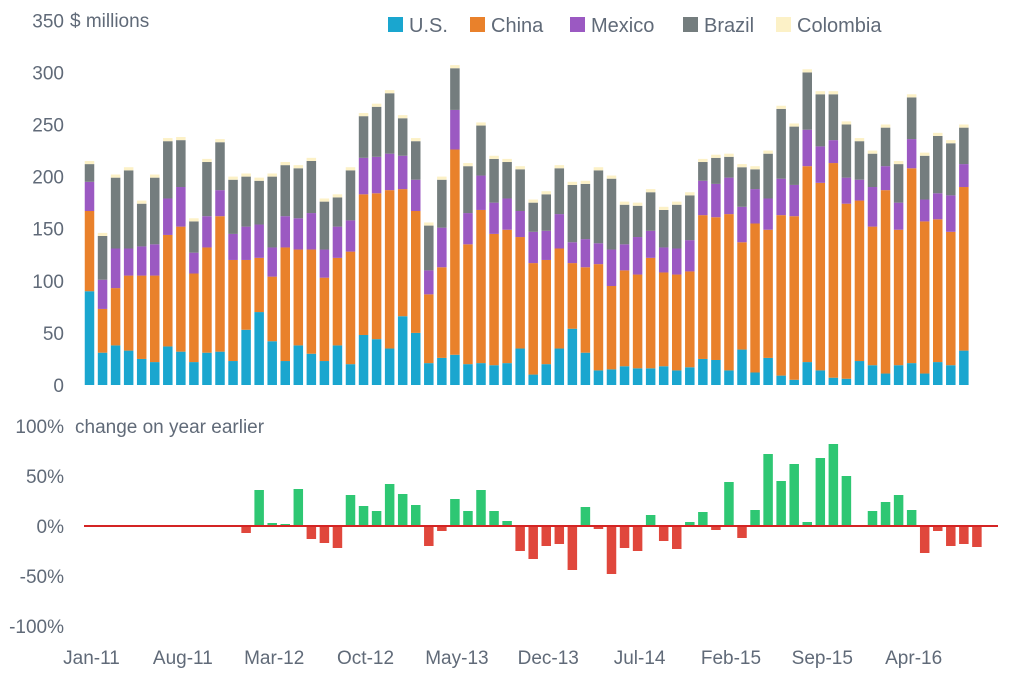 The image size is (1019, 683). What do you see at coordinates (39, 427) in the screenshot?
I see `y-tick-label: 100%` at bounding box center [39, 427].